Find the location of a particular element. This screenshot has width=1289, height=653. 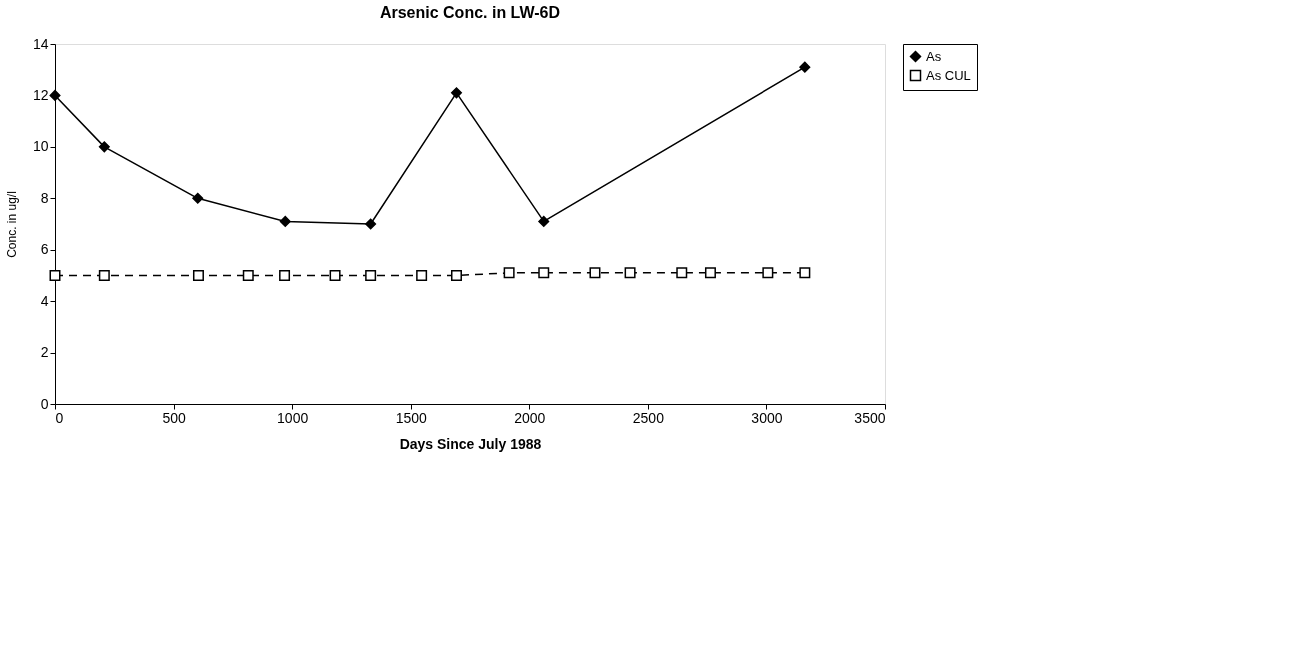

x-tick-label: 500 is located at coordinates (174, 417).